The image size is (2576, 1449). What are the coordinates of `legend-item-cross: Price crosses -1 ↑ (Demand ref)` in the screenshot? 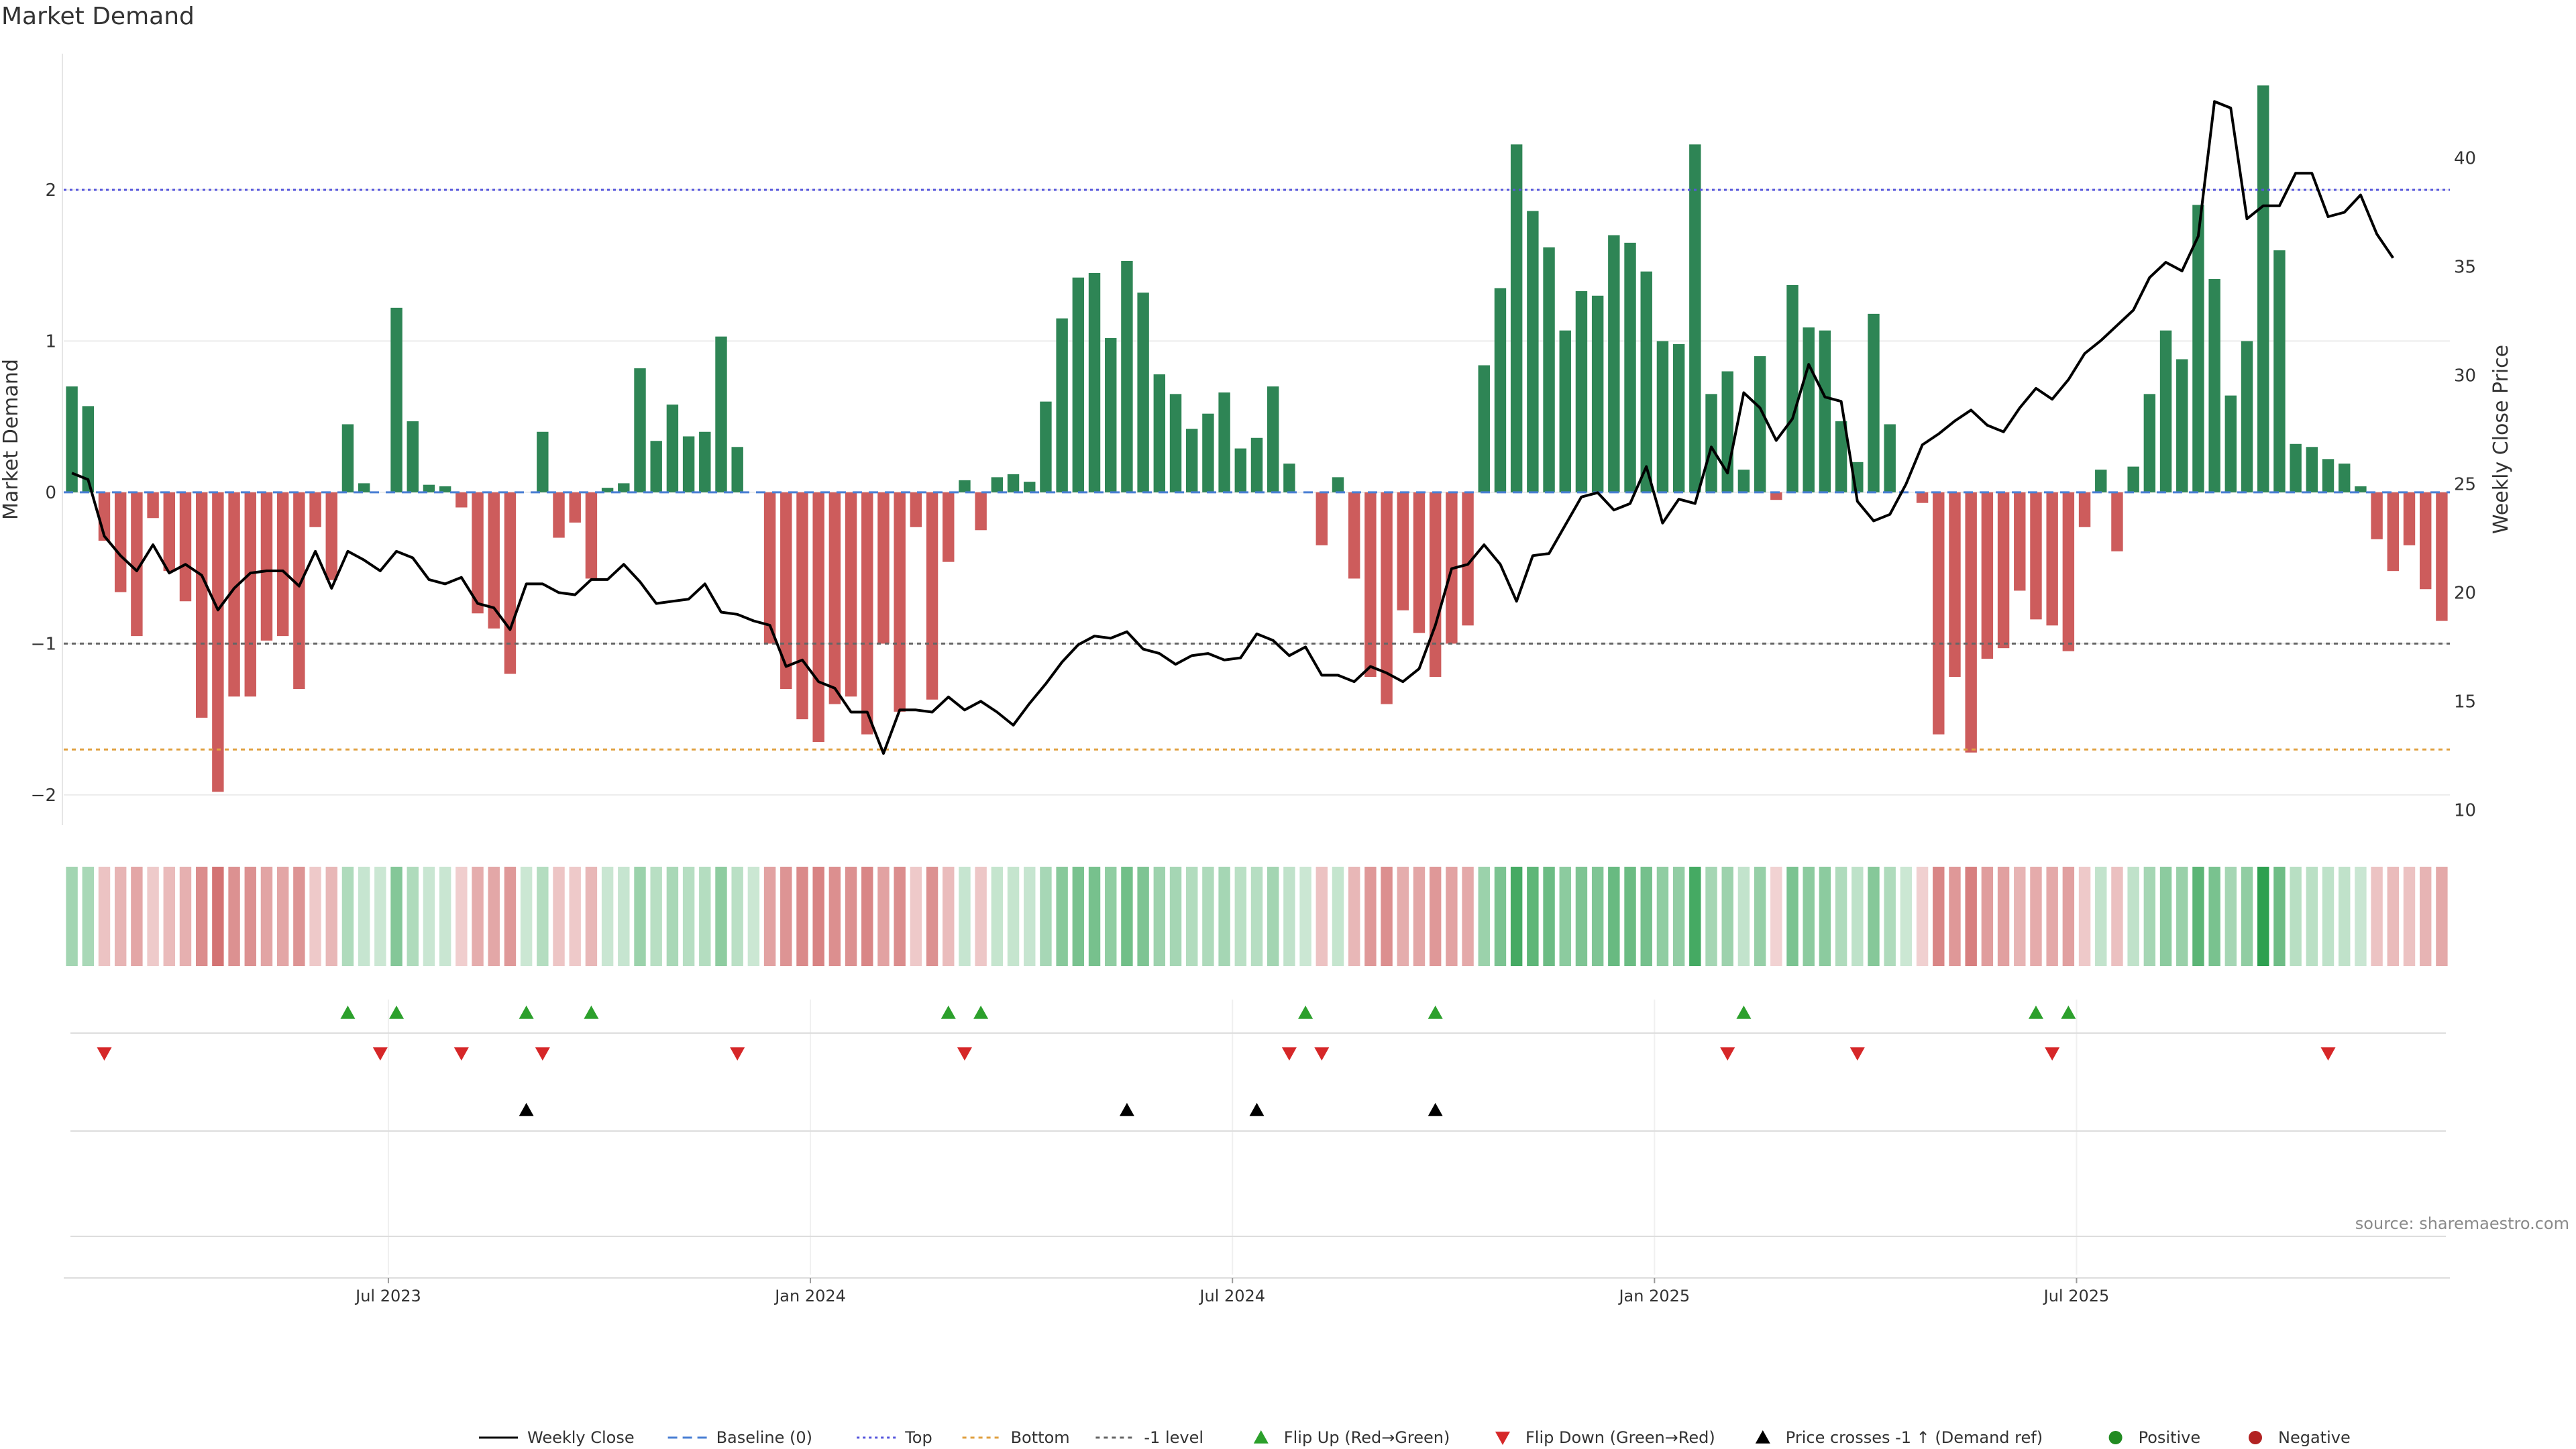 It's located at (1899, 1437).